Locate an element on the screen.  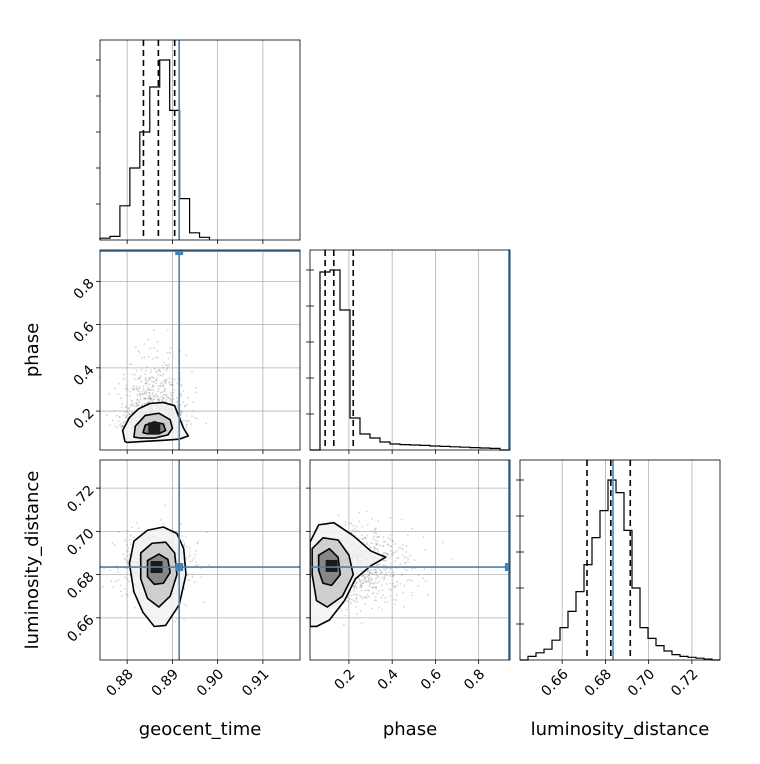
x-tick-label: 0.8 is located at coordinates (474, 679).